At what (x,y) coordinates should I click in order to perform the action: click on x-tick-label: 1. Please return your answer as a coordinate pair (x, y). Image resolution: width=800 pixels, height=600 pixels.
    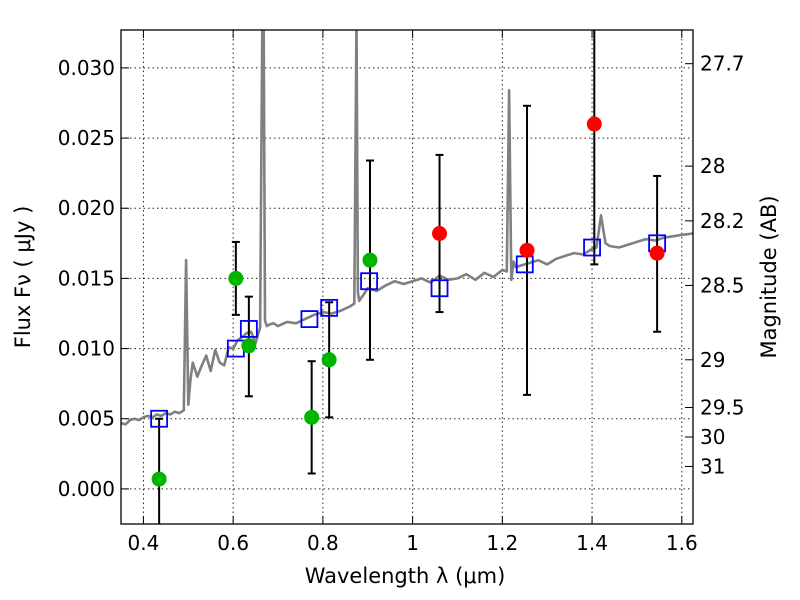
    Looking at the image, I should click on (412, 543).